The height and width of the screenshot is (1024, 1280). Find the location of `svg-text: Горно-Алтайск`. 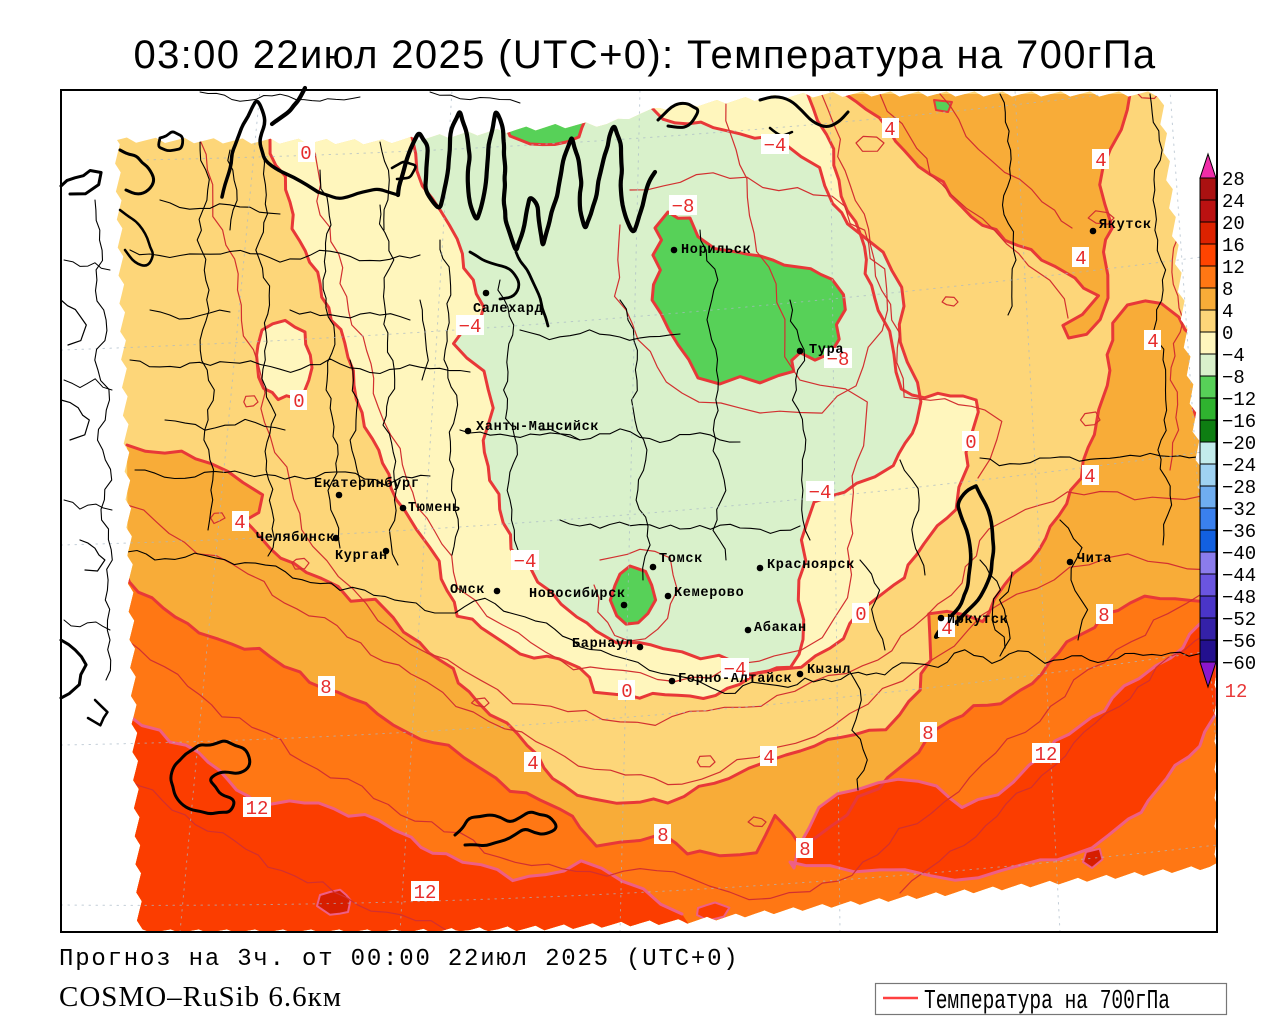

svg-text: Горно-Алтайск is located at coordinates (735, 679).